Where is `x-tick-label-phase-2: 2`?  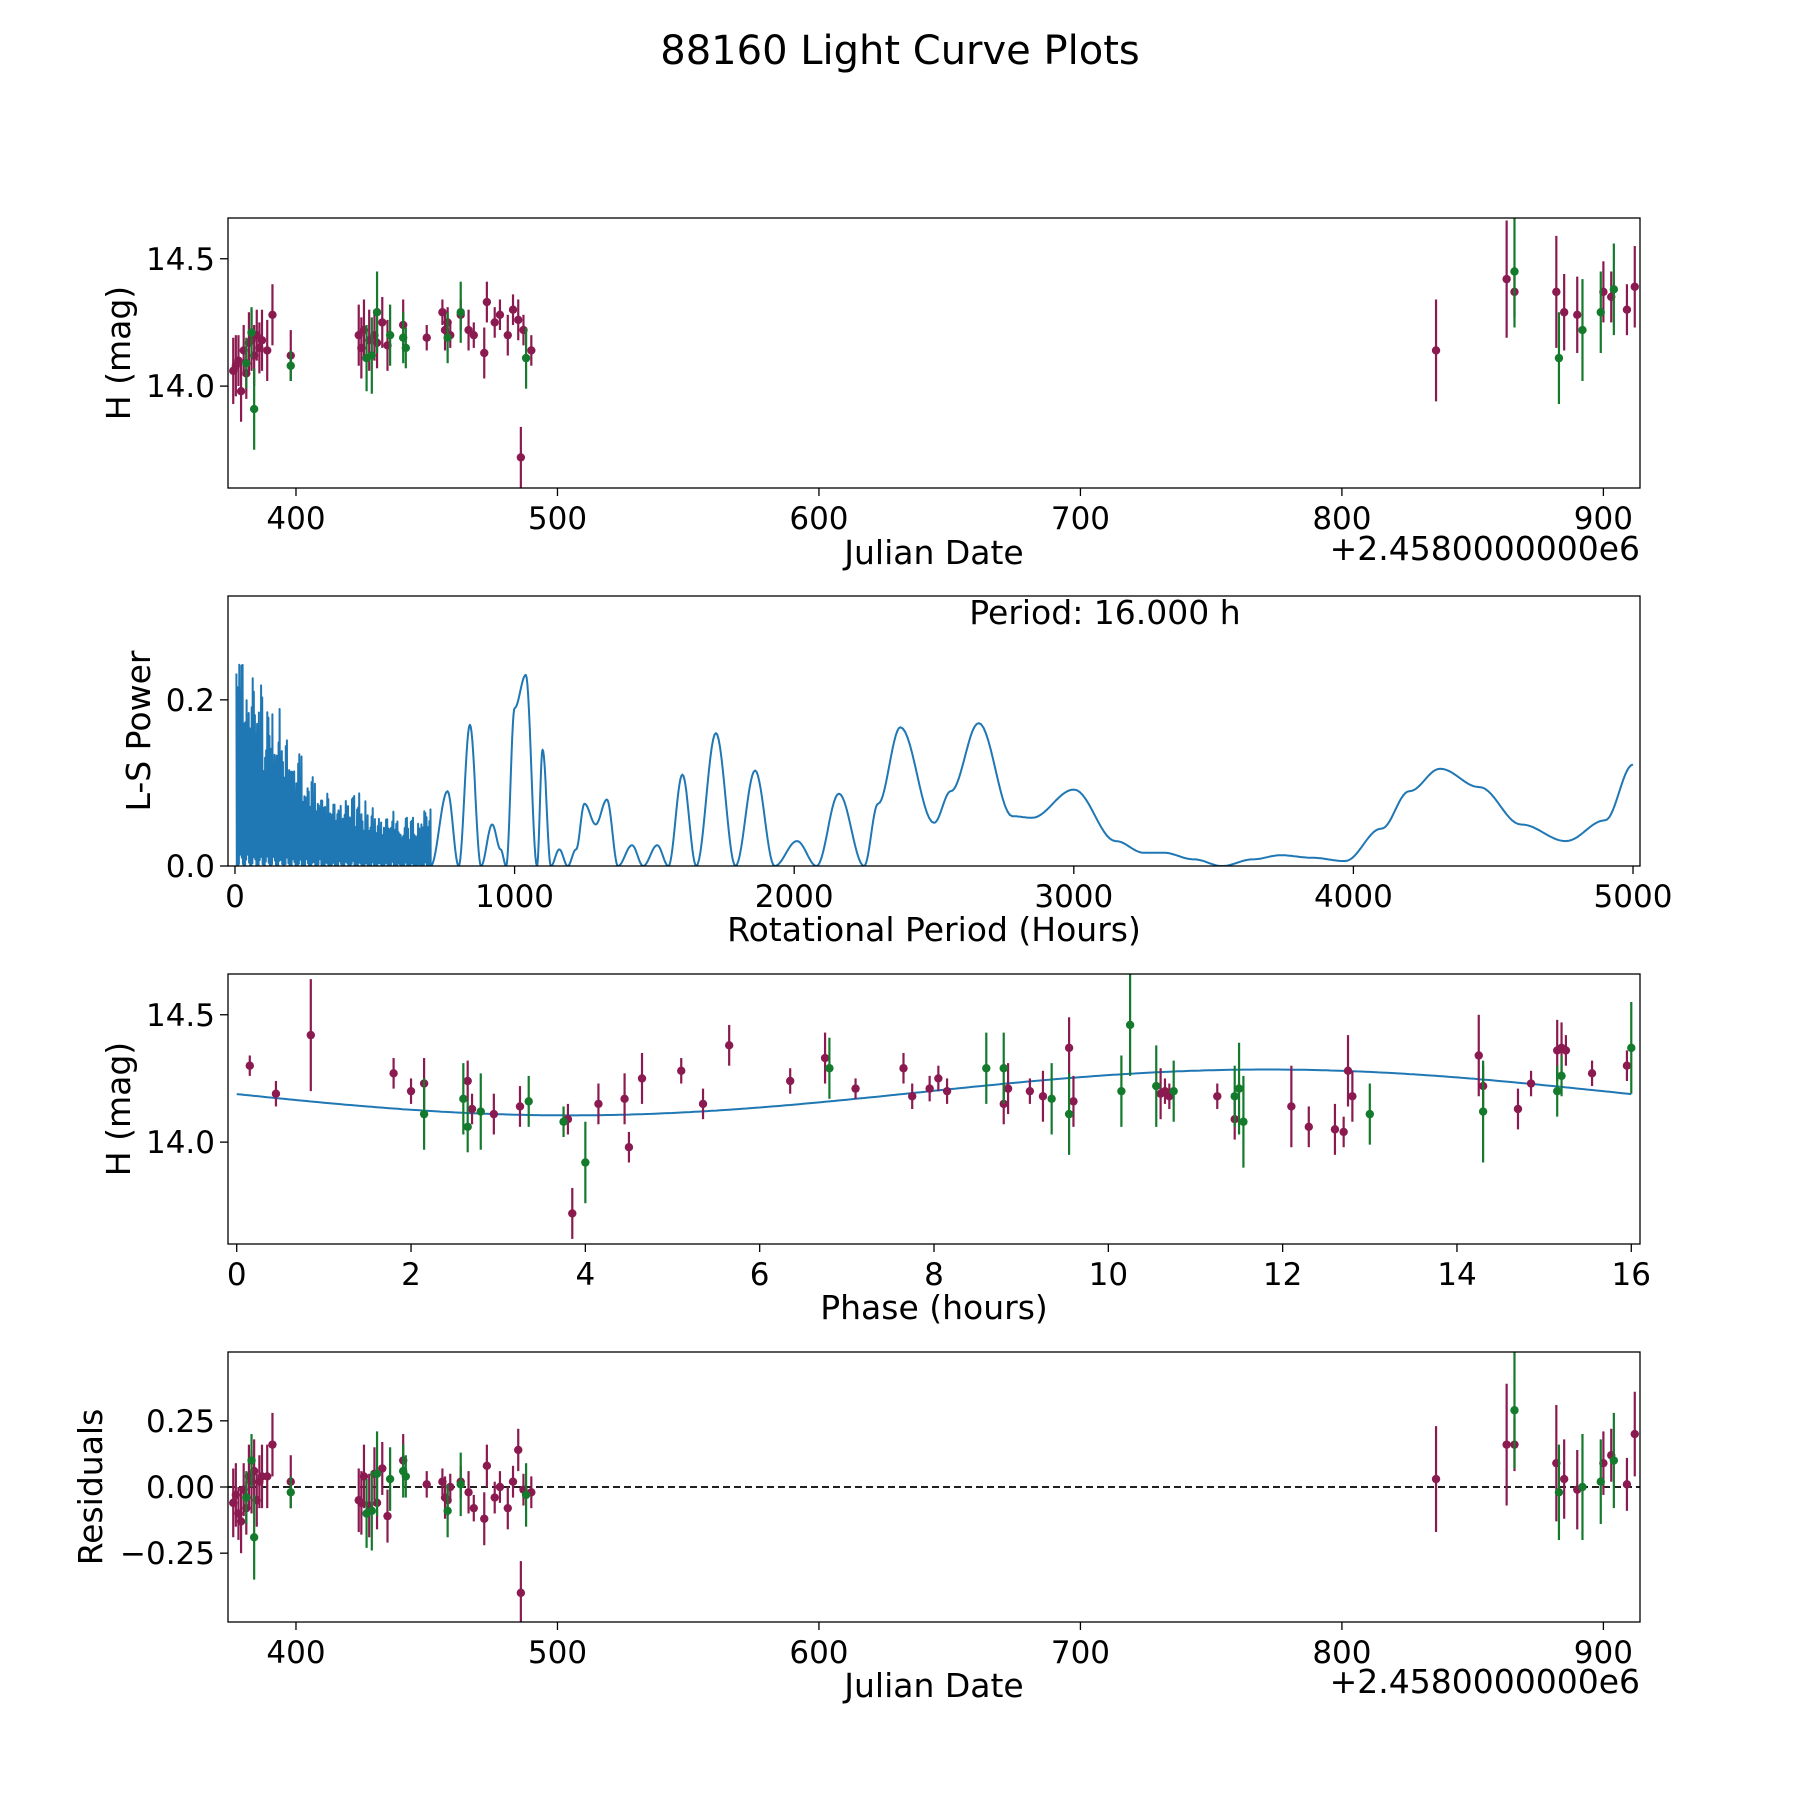
x-tick-label-phase-2: 2 is located at coordinates (411, 1275).